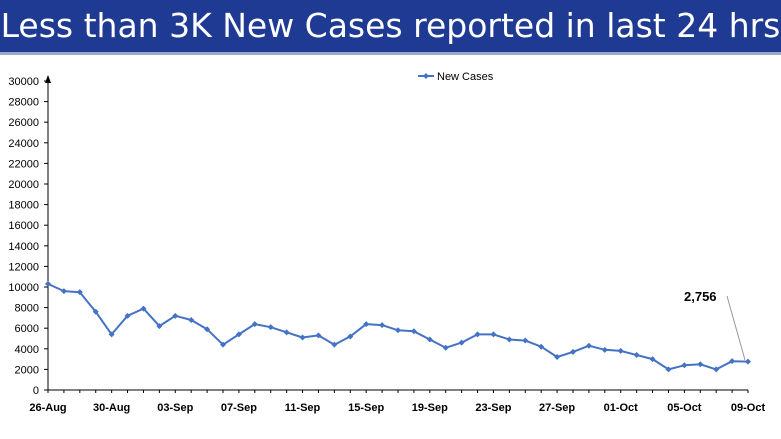 This screenshot has width=781, height=439. What do you see at coordinates (23, 247) in the screenshot?
I see `y-tick-label: 14000` at bounding box center [23, 247].